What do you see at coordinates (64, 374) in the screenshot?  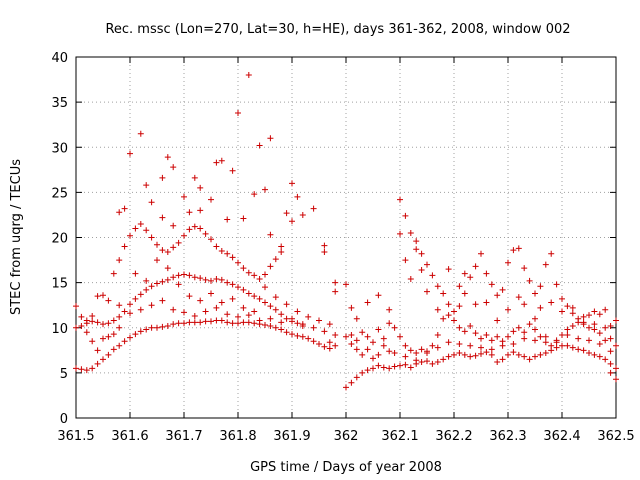 I see `y-tick-label: 5` at bounding box center [64, 374].